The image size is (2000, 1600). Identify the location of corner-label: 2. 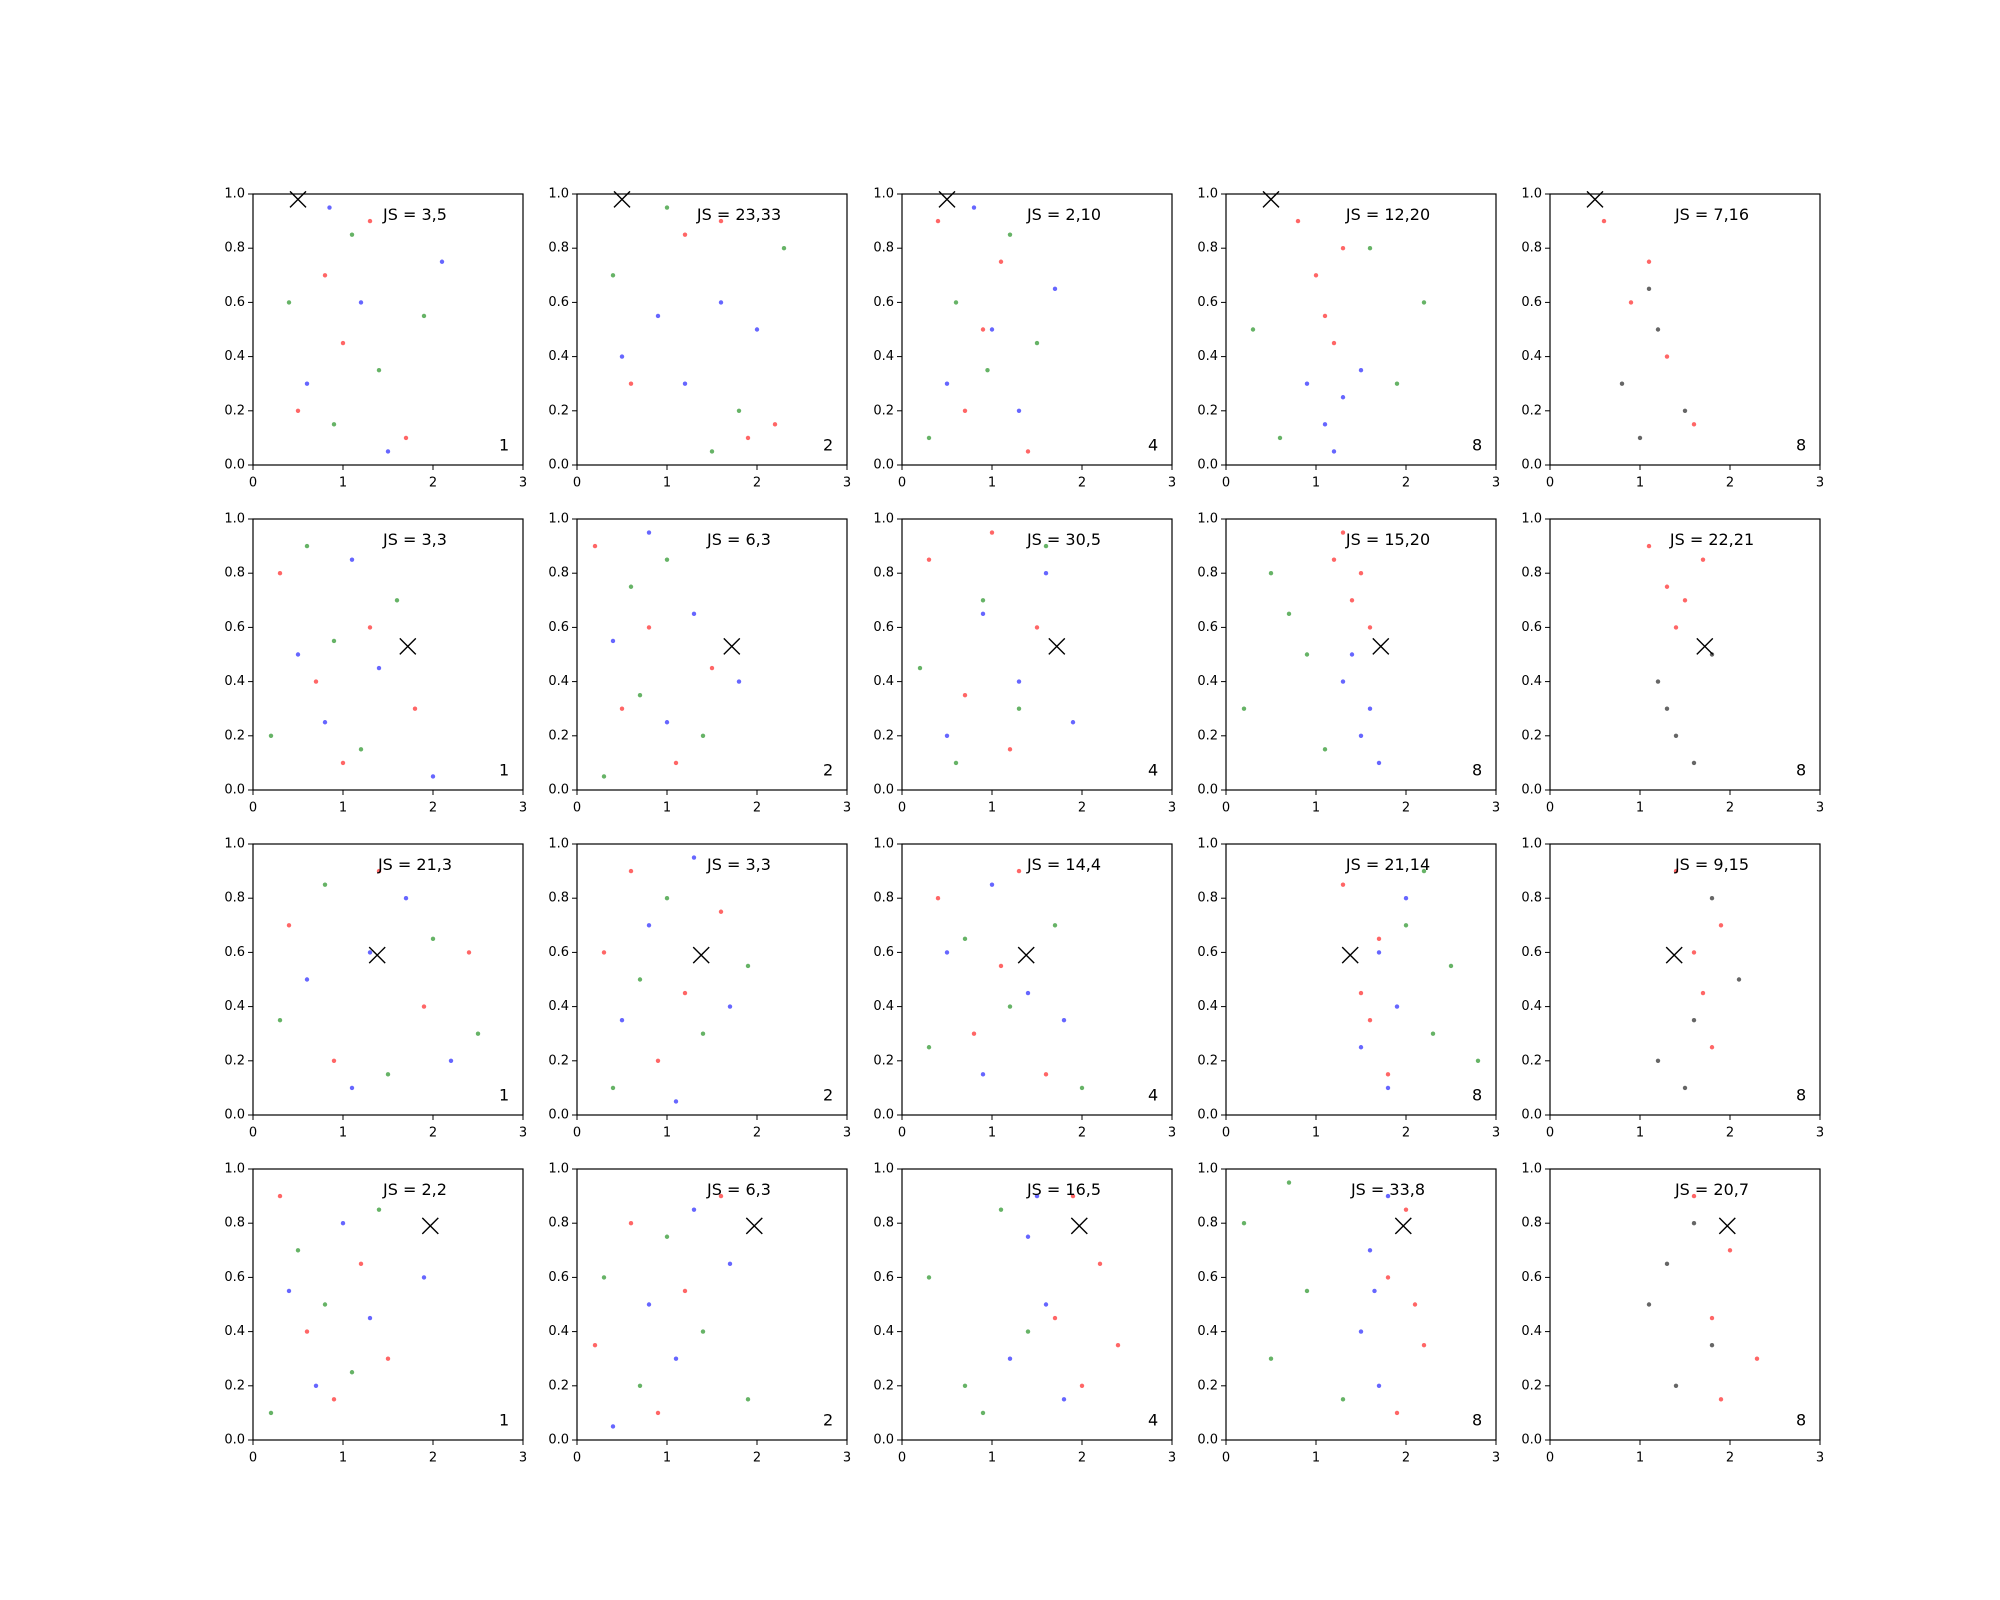
(828, 770).